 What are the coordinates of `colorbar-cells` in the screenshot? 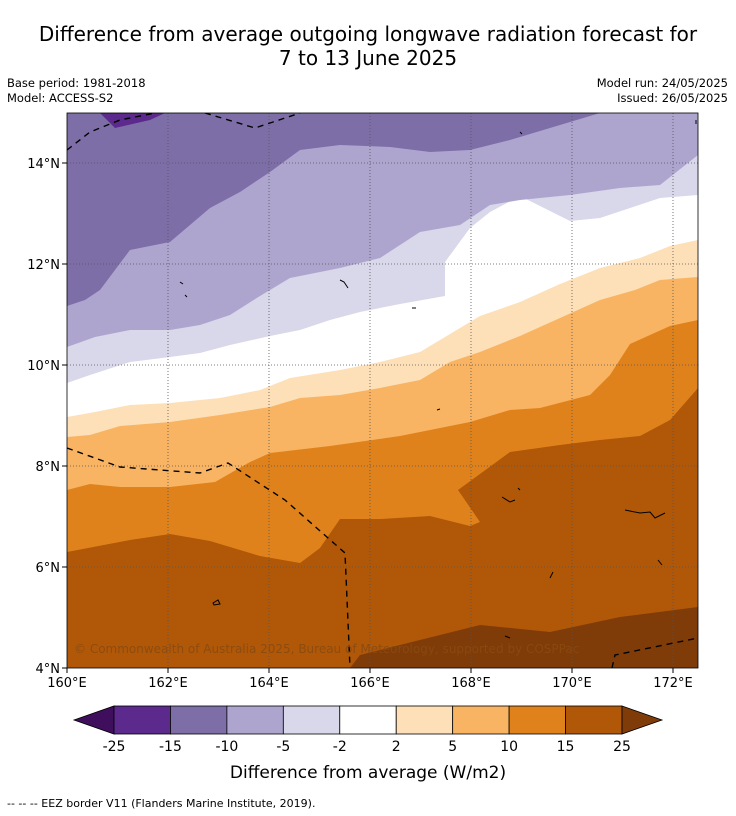 It's located at (368, 720).